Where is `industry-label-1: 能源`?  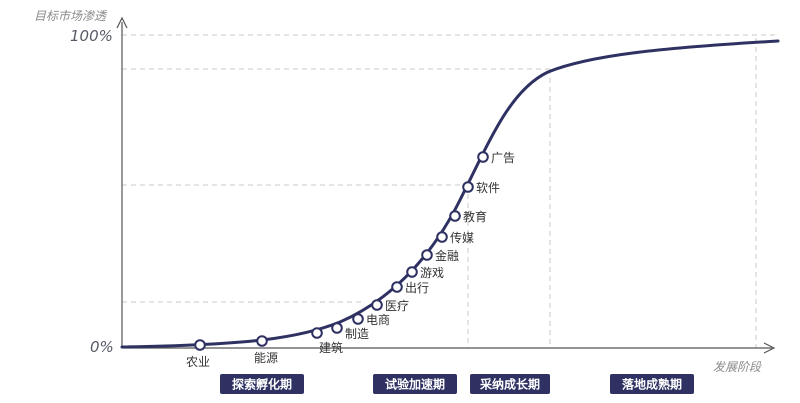
industry-label-1: 能源 is located at coordinates (266, 358).